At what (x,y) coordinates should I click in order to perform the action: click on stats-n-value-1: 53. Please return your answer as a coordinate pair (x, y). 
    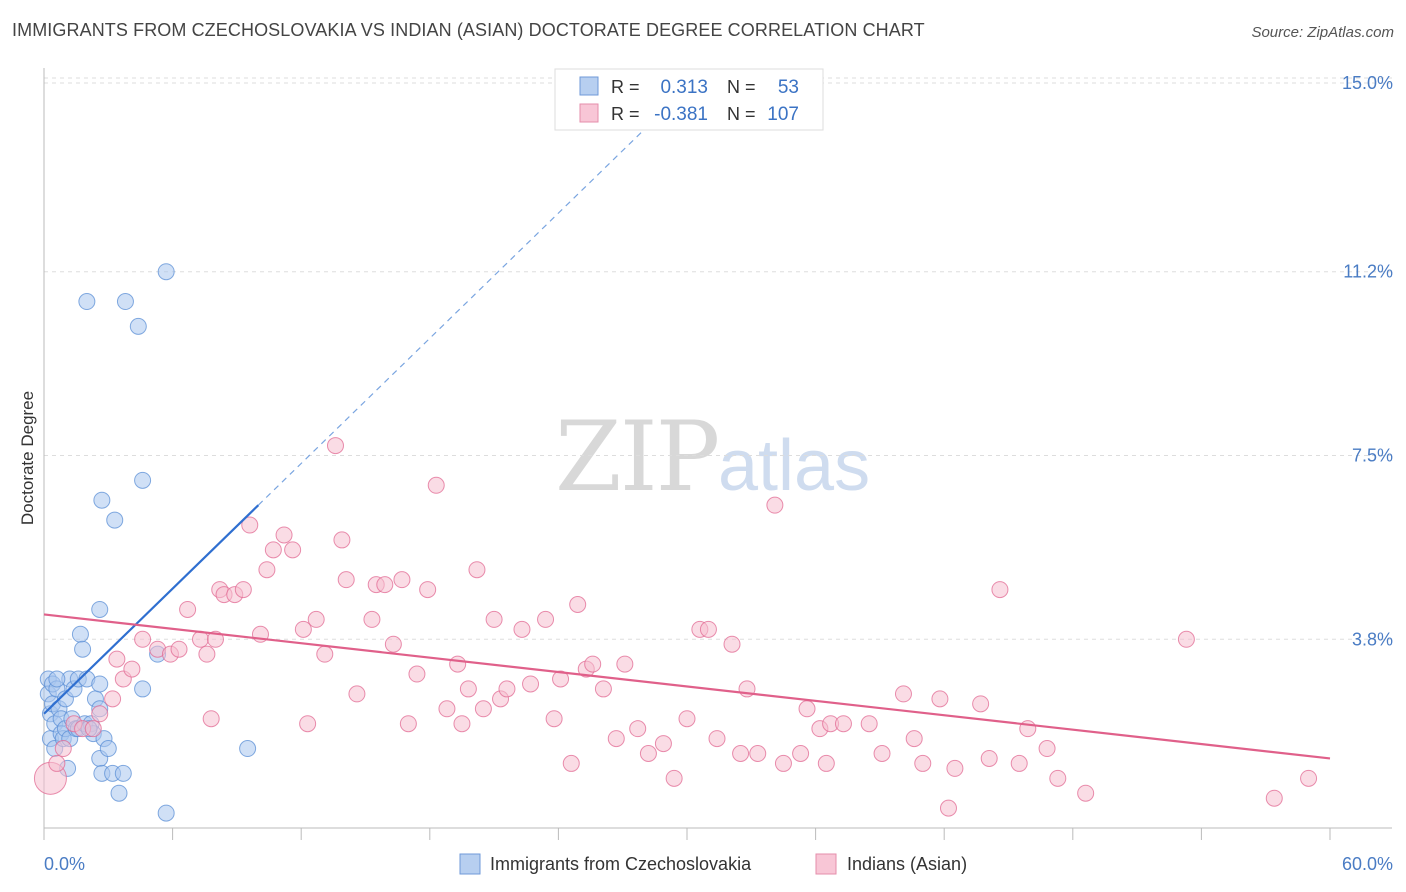
    Looking at the image, I should click on (788, 87).